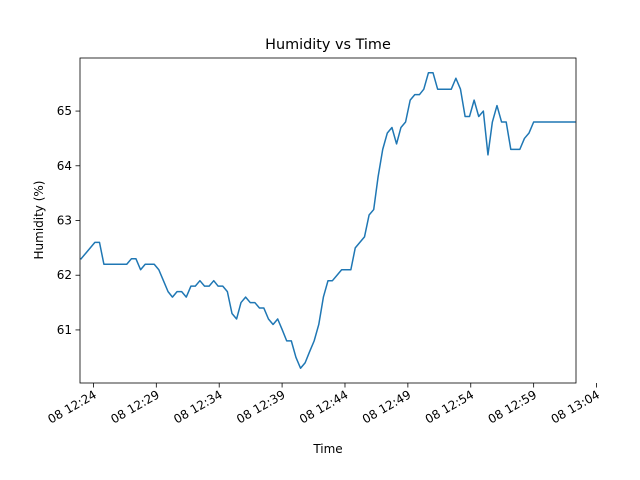  Describe the element at coordinates (134, 406) in the screenshot. I see `x-tick-label: 08 12:29` at that location.